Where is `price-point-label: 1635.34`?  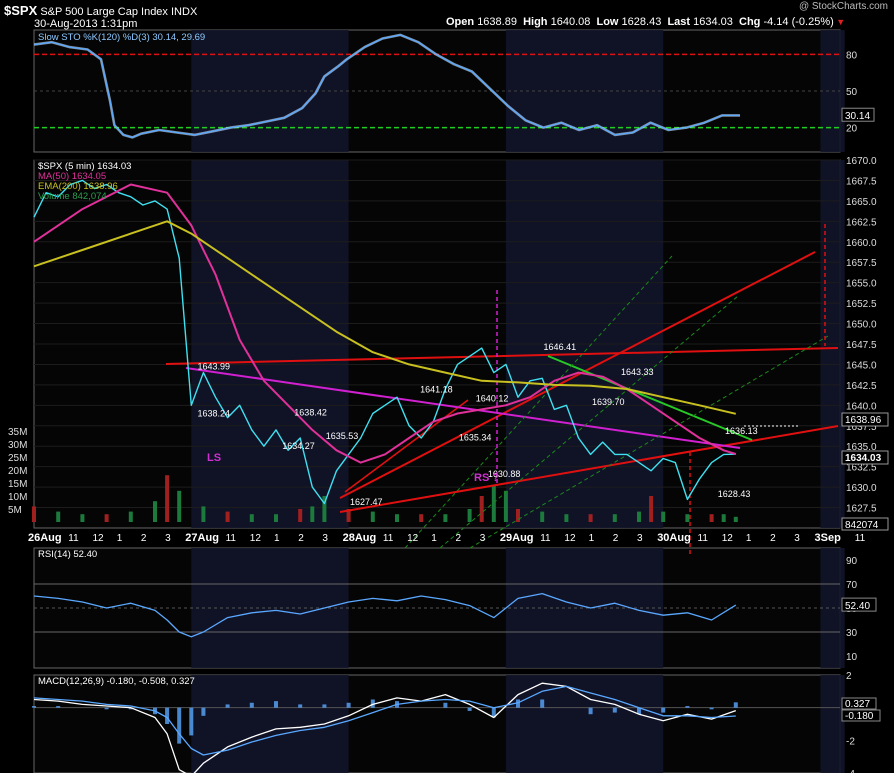 price-point-label: 1635.34 is located at coordinates (475, 437).